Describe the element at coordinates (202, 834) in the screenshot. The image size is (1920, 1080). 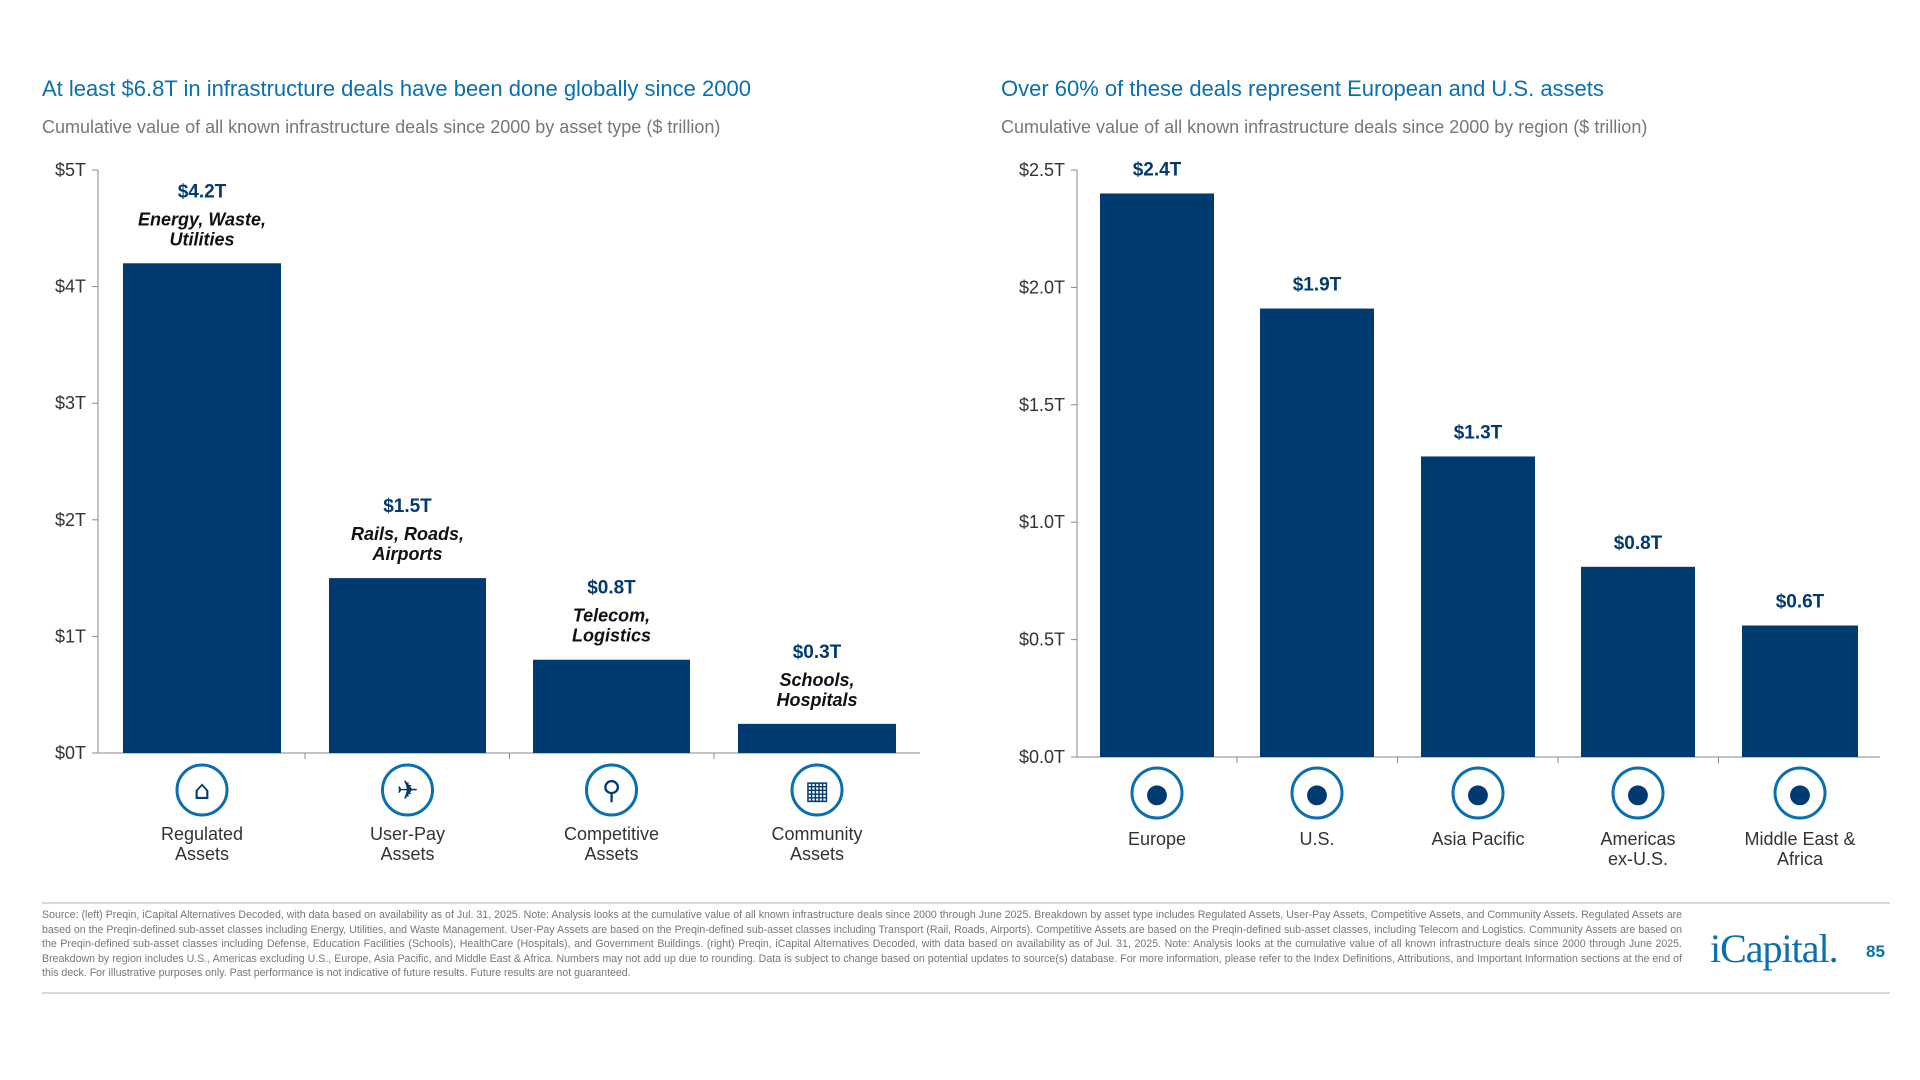
I see `category-label: Regulated` at that location.